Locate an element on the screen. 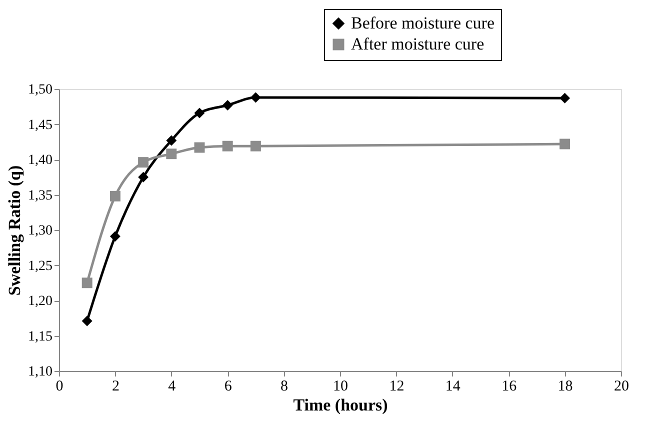  x-tick-label: 4 is located at coordinates (172, 386).